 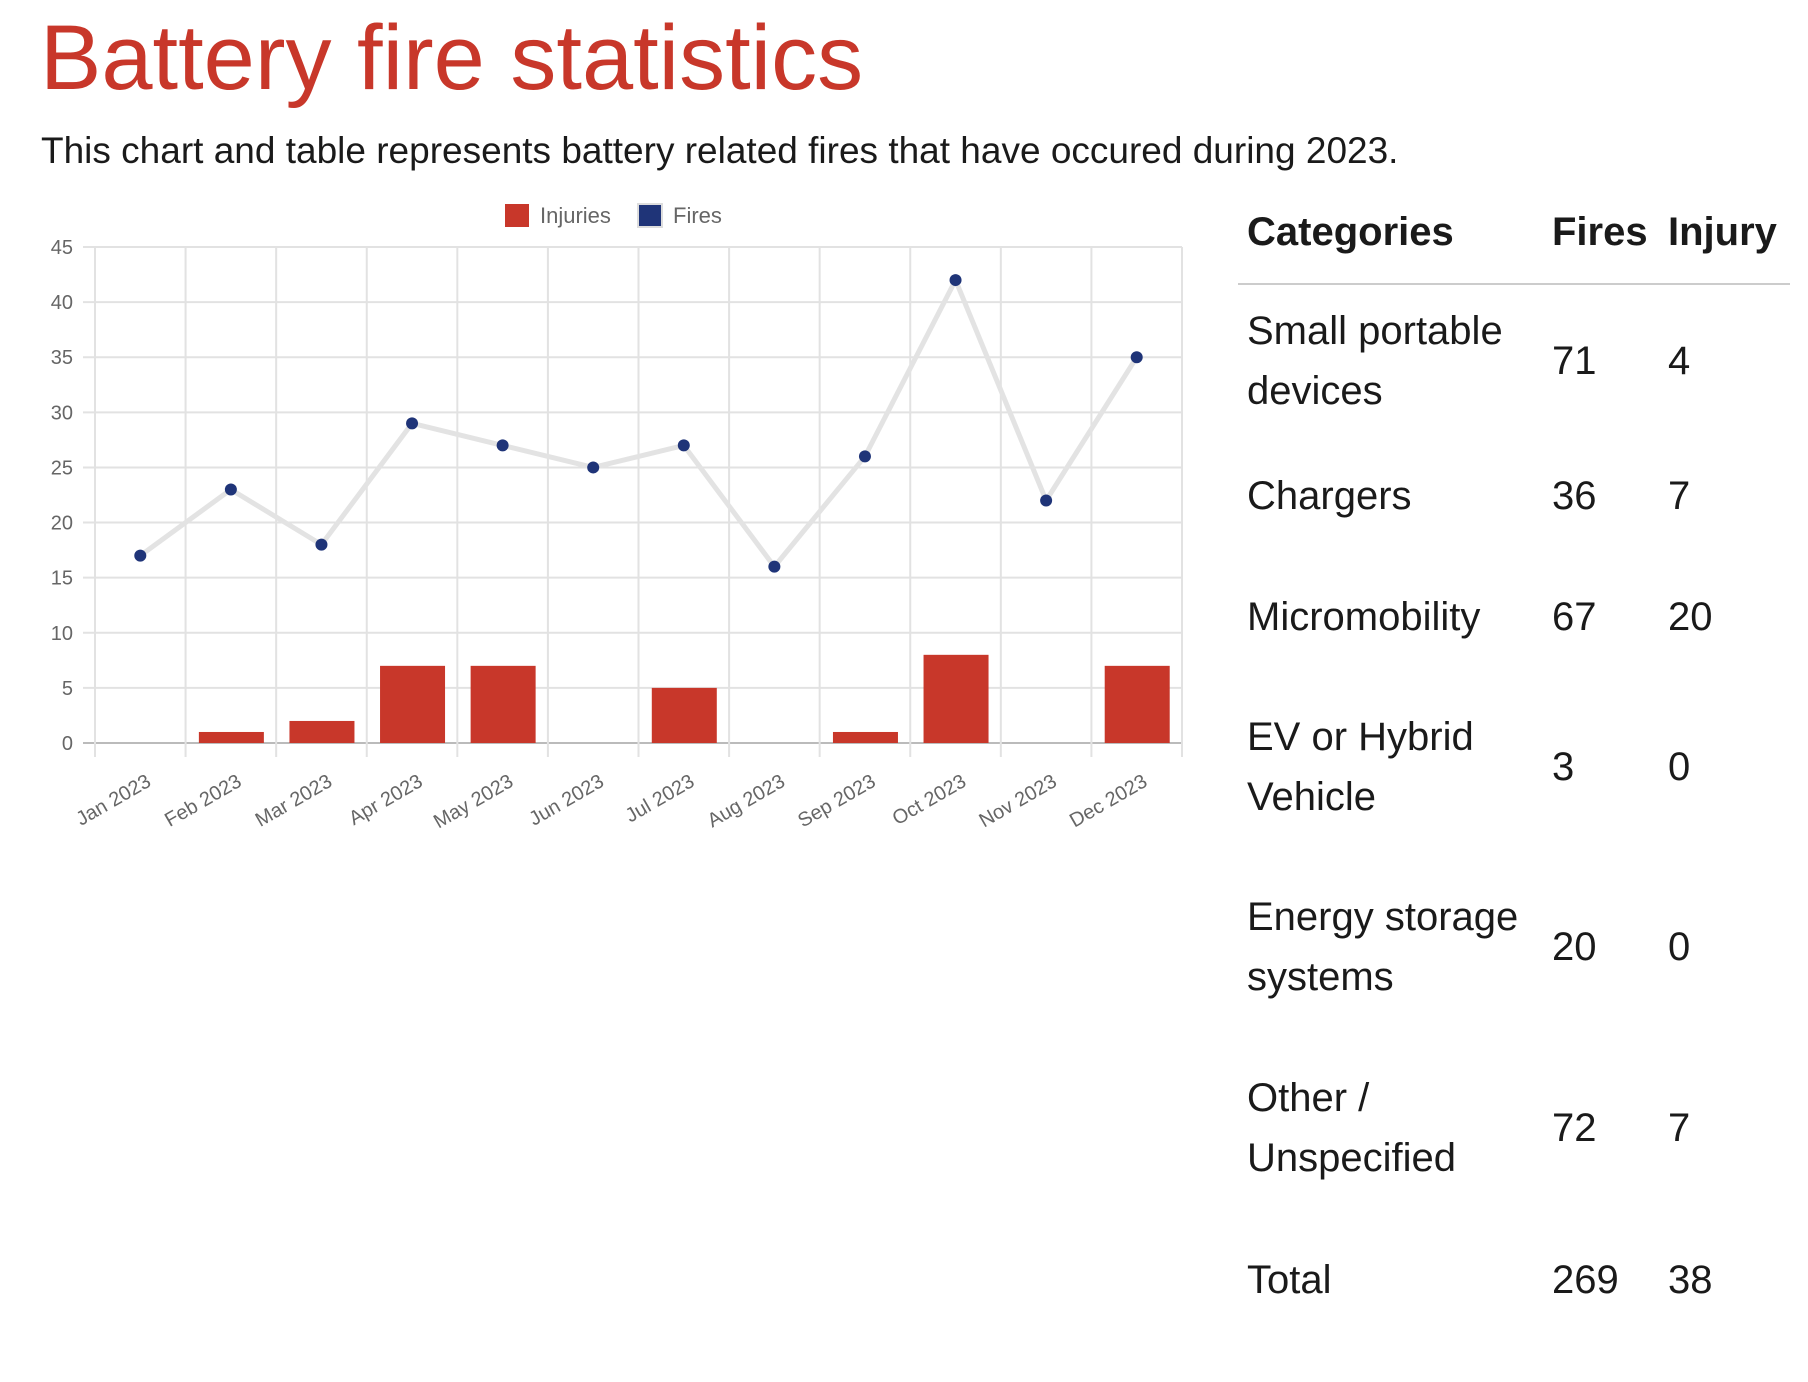 What do you see at coordinates (1574, 1128) in the screenshot?
I see `cell-fires: 72` at bounding box center [1574, 1128].